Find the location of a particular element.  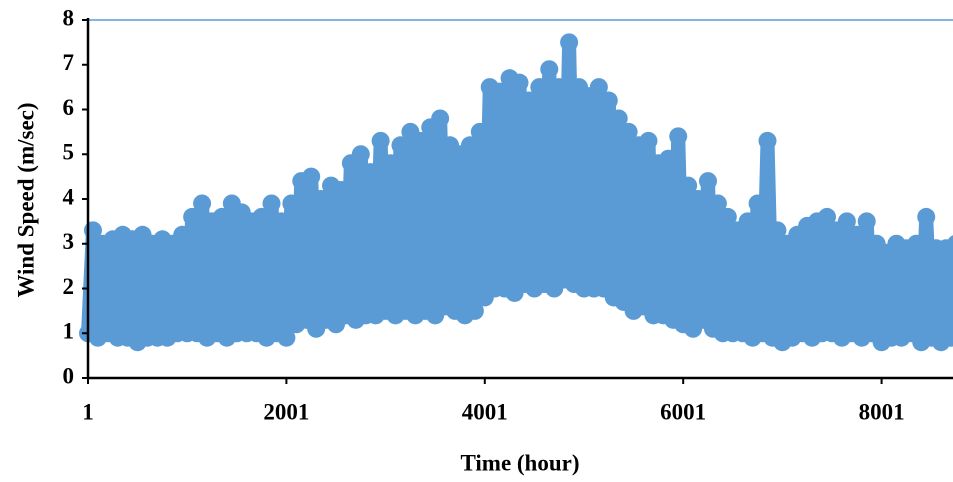

y-tick-label: 5 is located at coordinates (69, 152).